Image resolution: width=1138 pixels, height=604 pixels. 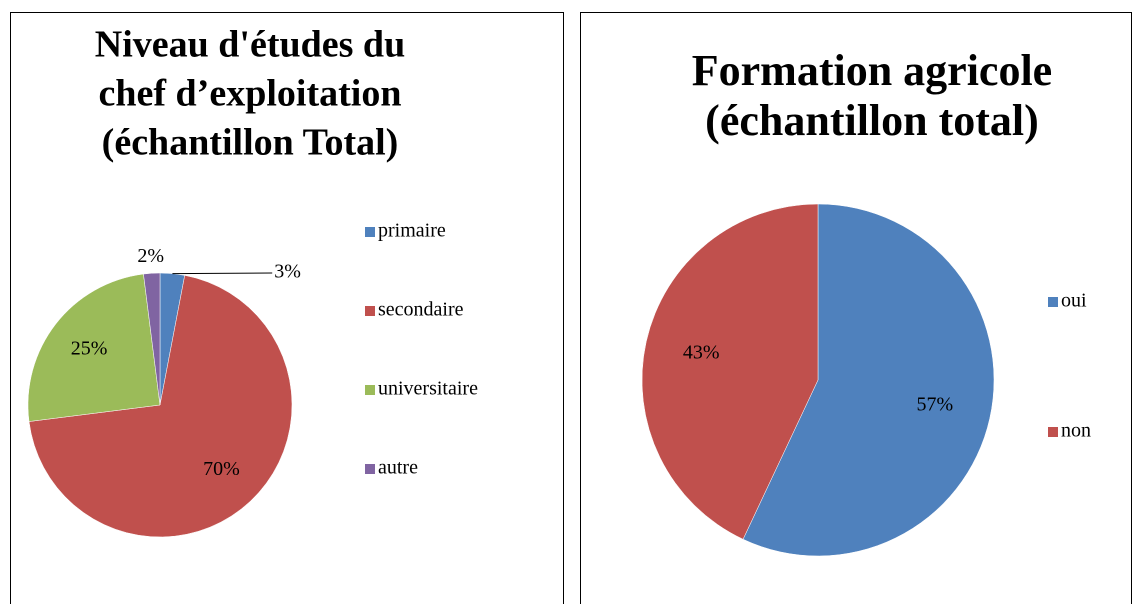 What do you see at coordinates (1074, 301) in the screenshot?
I see `legend-label: oui` at bounding box center [1074, 301].